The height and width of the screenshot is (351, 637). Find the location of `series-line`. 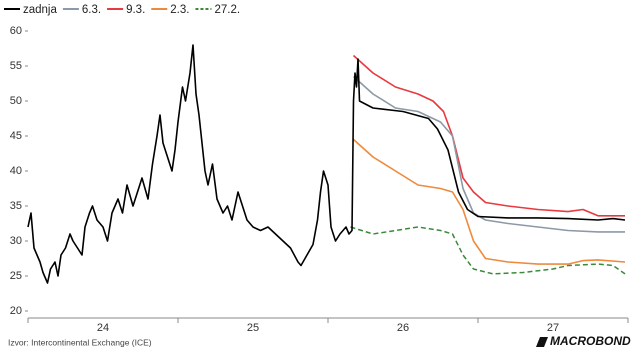

series-line is located at coordinates (488, 250).